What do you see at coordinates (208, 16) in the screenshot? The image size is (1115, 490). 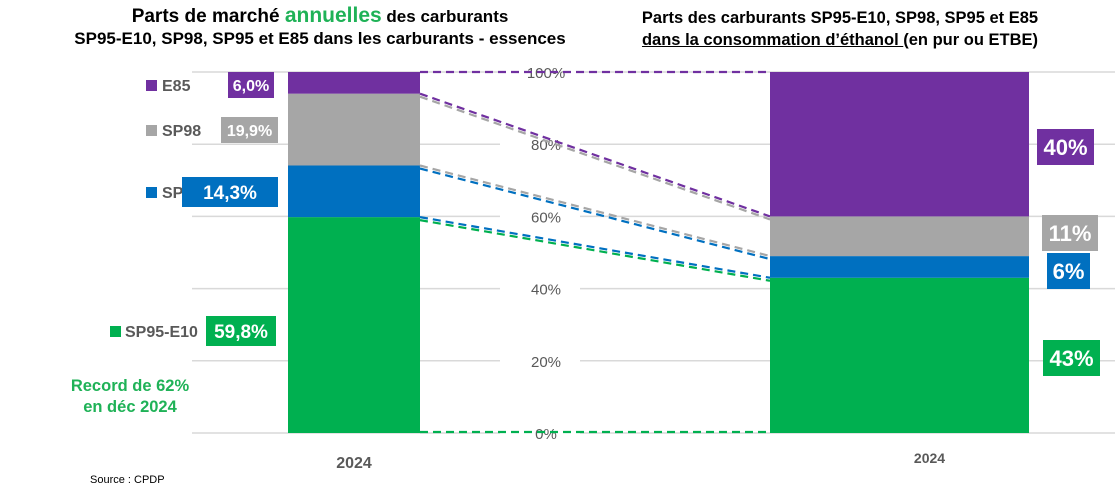 I see `title-left-pre: Parts de marché` at bounding box center [208, 16].